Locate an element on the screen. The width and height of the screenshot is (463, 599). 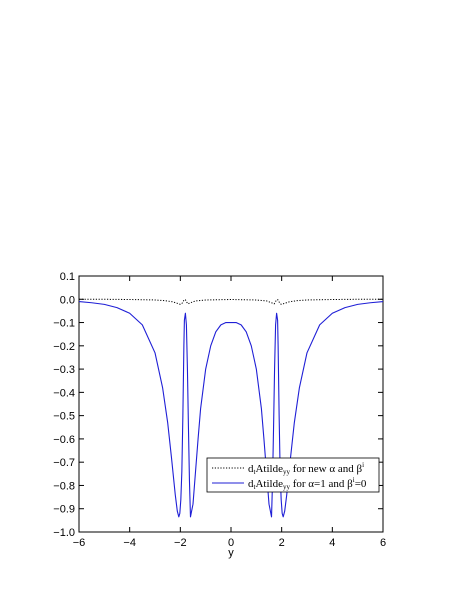
y-tick-label: 0.1 is located at coordinates (67, 277).